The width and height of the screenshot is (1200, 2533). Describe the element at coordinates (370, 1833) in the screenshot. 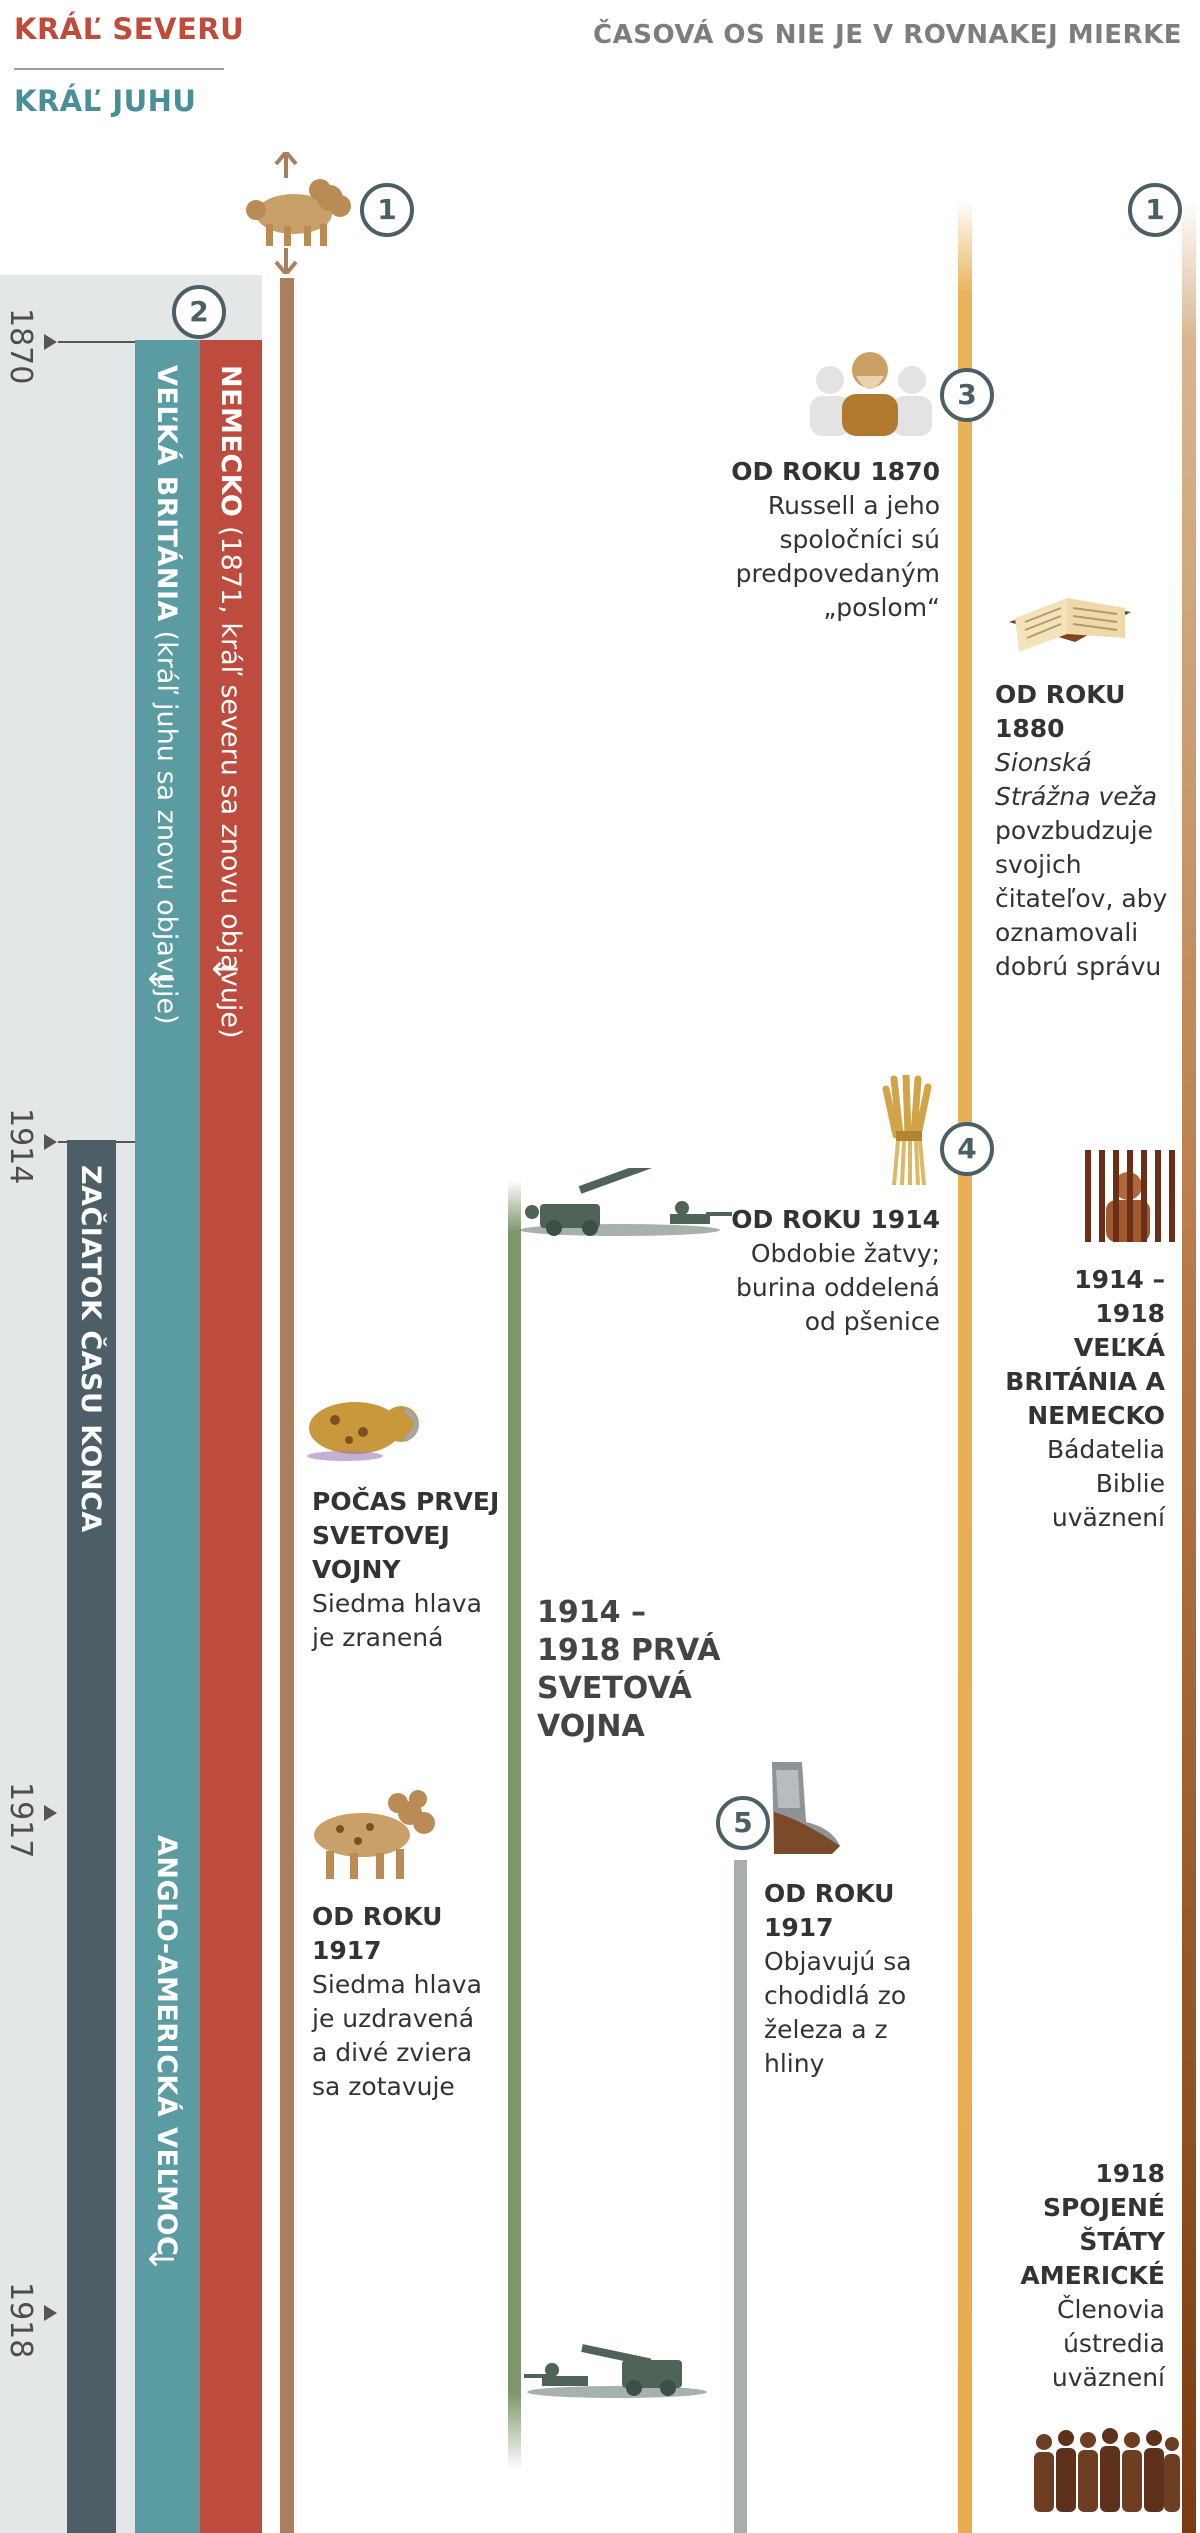

I see `healed-beast-icon` at that location.